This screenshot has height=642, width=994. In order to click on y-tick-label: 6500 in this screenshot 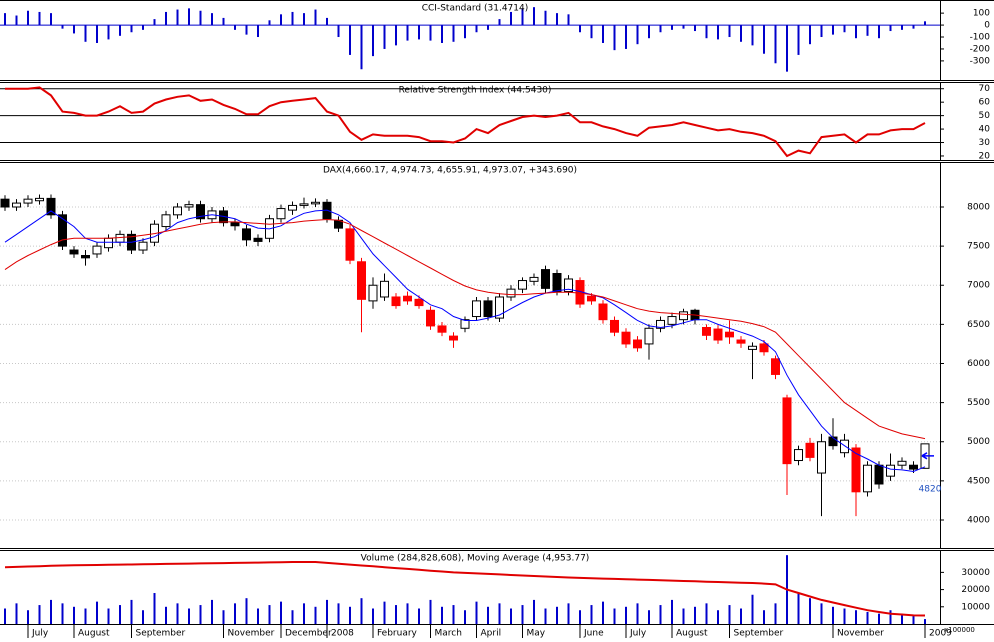, I will do `click(978, 325)`.